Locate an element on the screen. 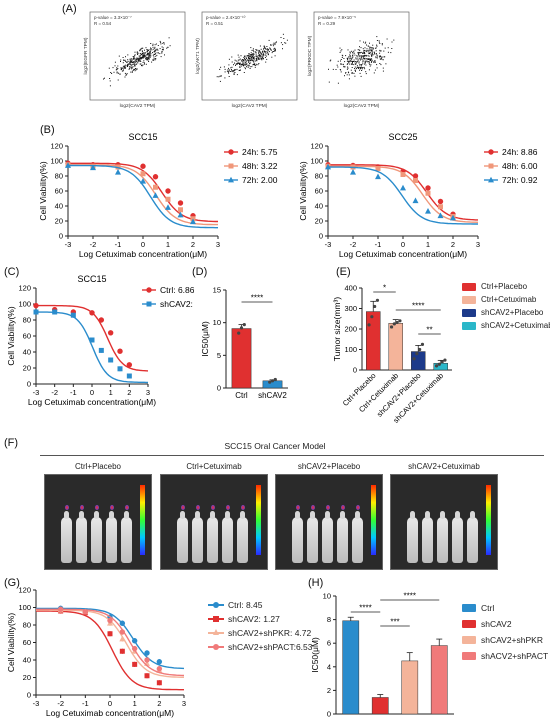  bar is located at coordinates (373, 341).